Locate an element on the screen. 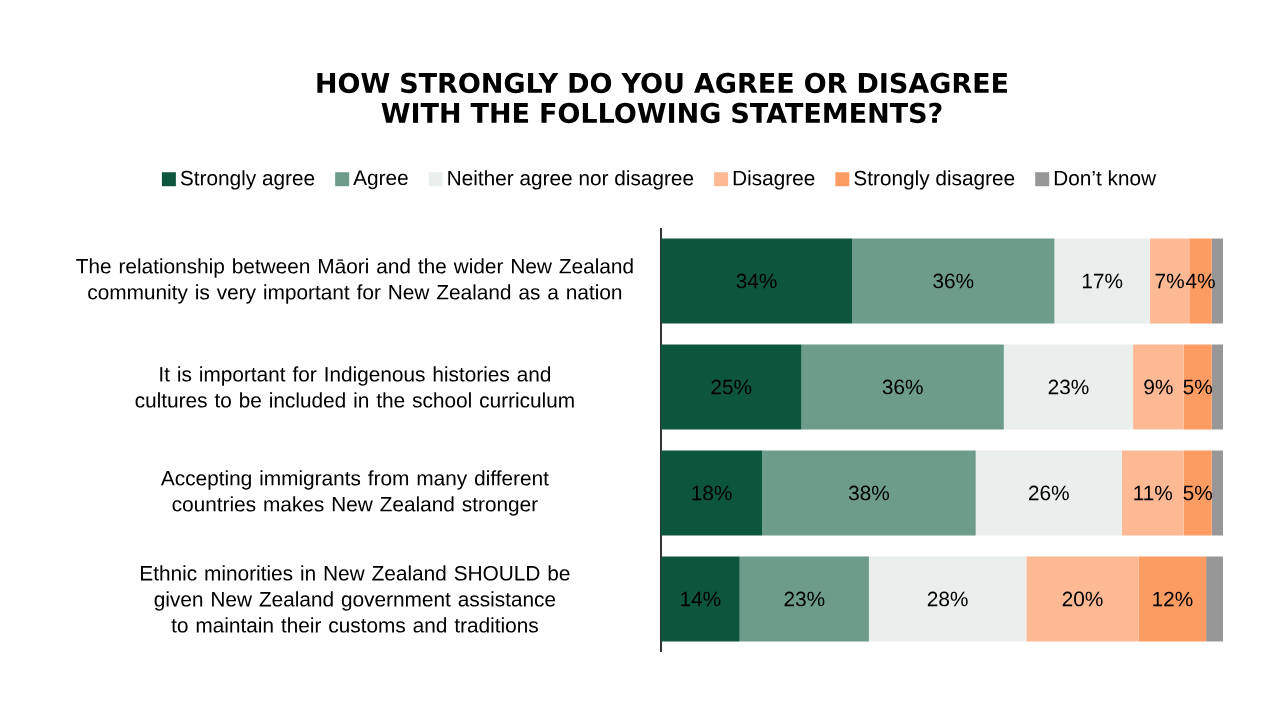 The width and height of the screenshot is (1287, 706). data-label: 28% is located at coordinates (947, 599).